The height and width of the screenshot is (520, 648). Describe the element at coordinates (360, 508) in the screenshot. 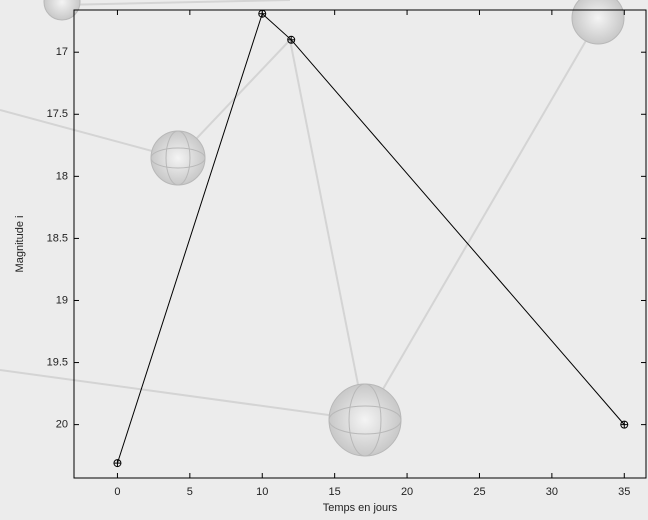

I see `x-axis-label: Temps en jours` at that location.